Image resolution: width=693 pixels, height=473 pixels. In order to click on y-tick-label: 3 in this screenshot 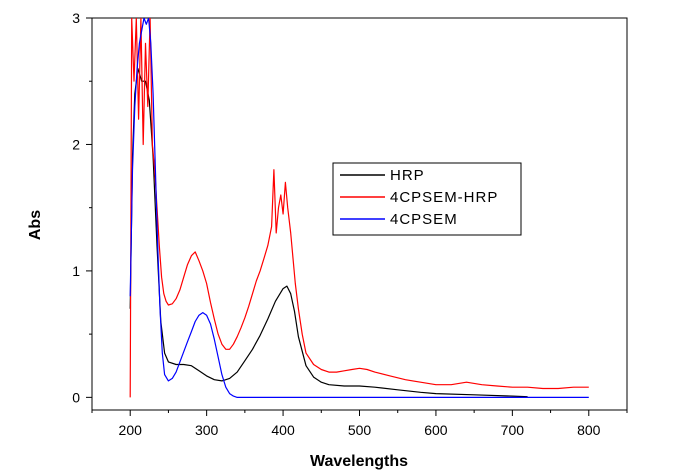, I will do `click(76, 18)`.